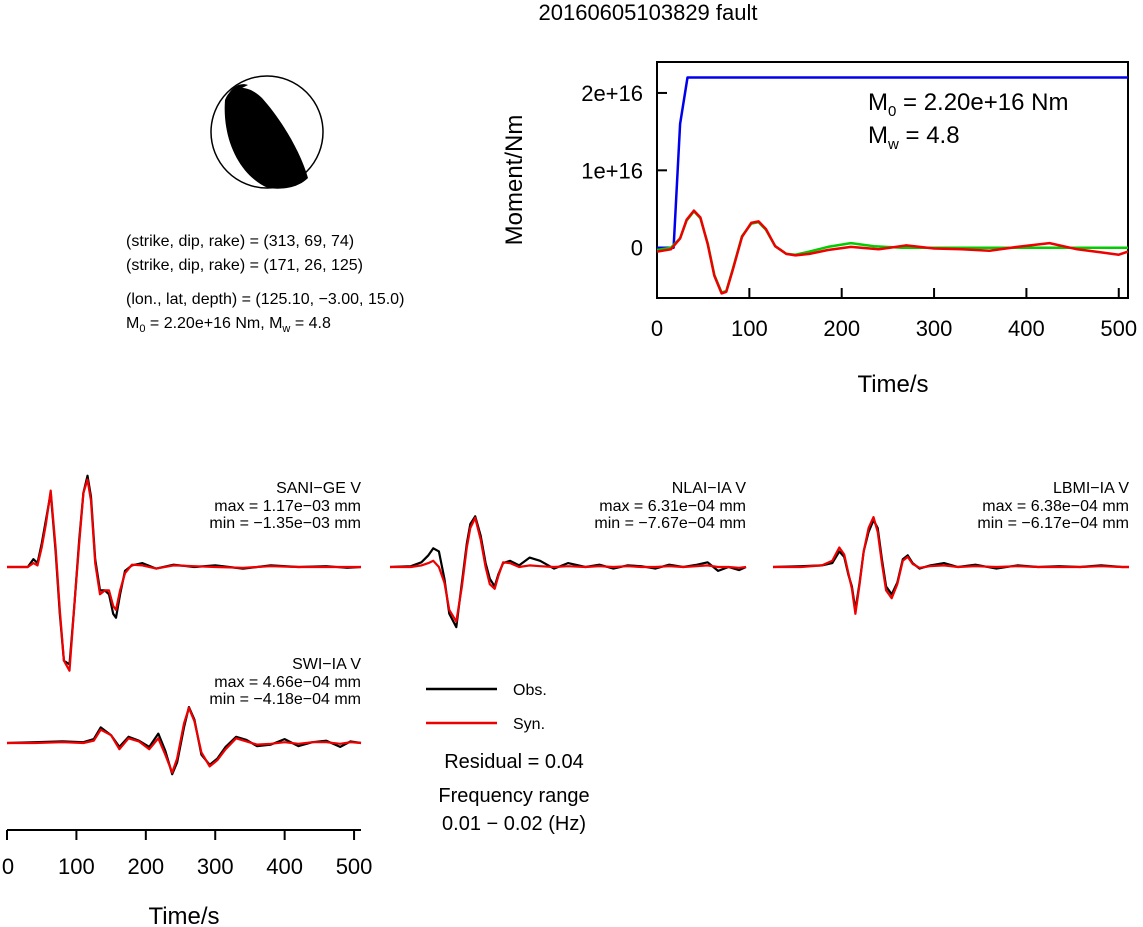  Describe the element at coordinates (914, 137) in the screenshot. I see `mw-annotation: Mw = 4.8` at that location.